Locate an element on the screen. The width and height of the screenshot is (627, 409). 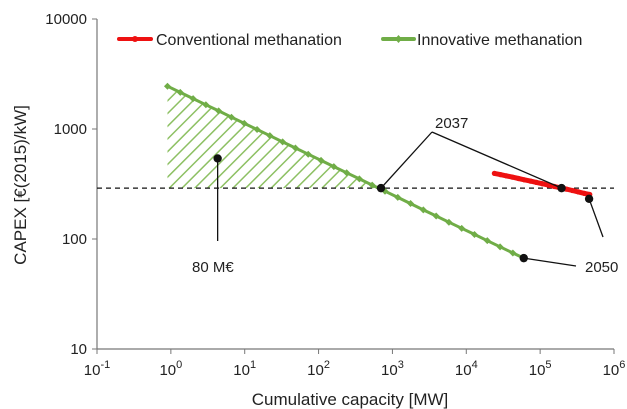
x-tick-label: 10¹ is located at coordinates (244, 369).